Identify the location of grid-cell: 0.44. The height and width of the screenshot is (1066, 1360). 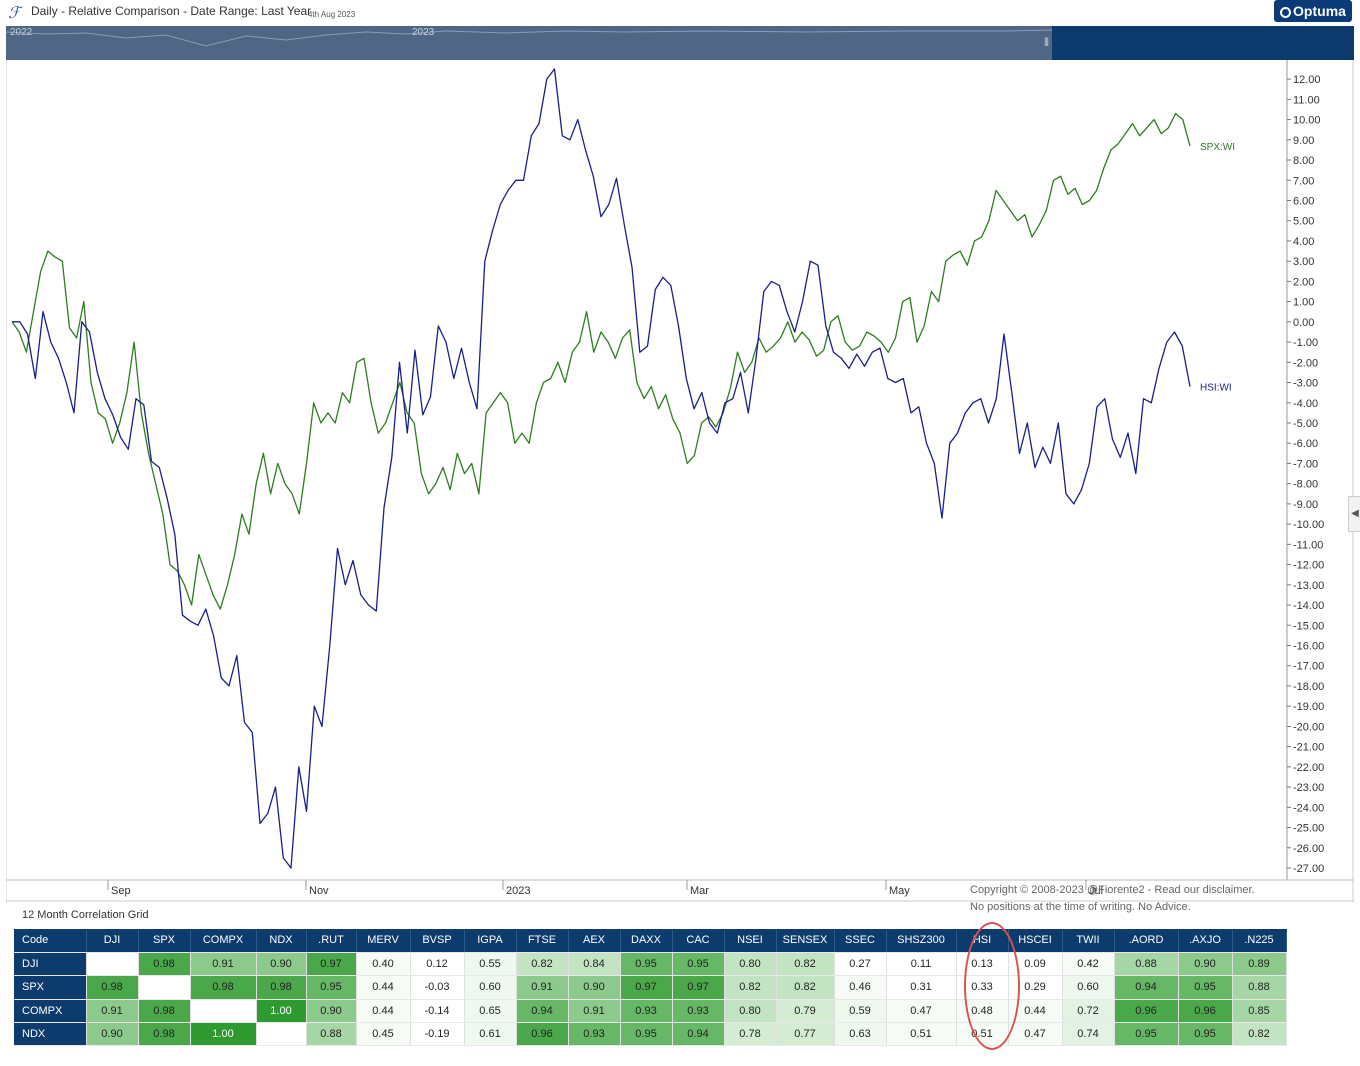
(1035, 1011).